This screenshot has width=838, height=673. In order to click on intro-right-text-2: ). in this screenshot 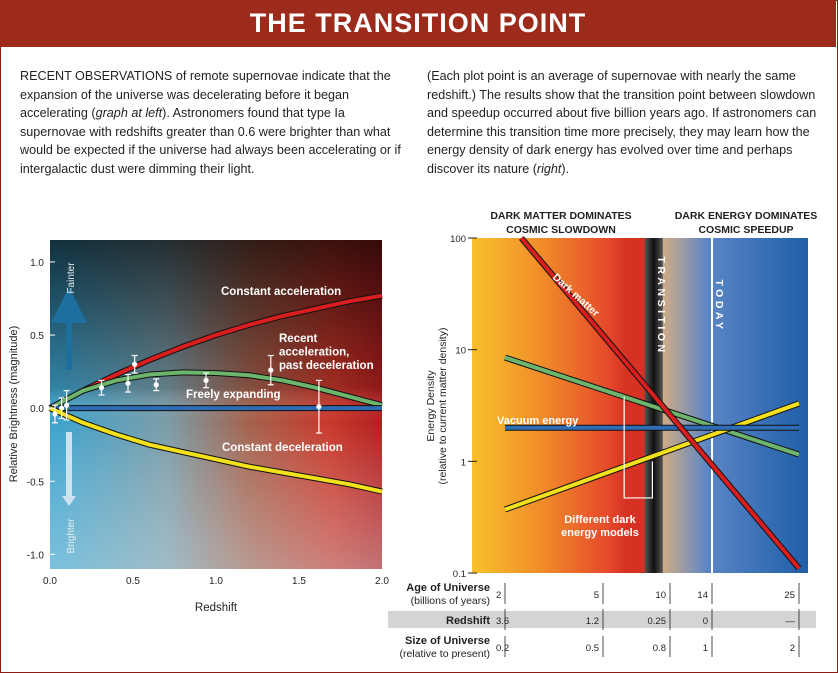, I will do `click(565, 168)`.